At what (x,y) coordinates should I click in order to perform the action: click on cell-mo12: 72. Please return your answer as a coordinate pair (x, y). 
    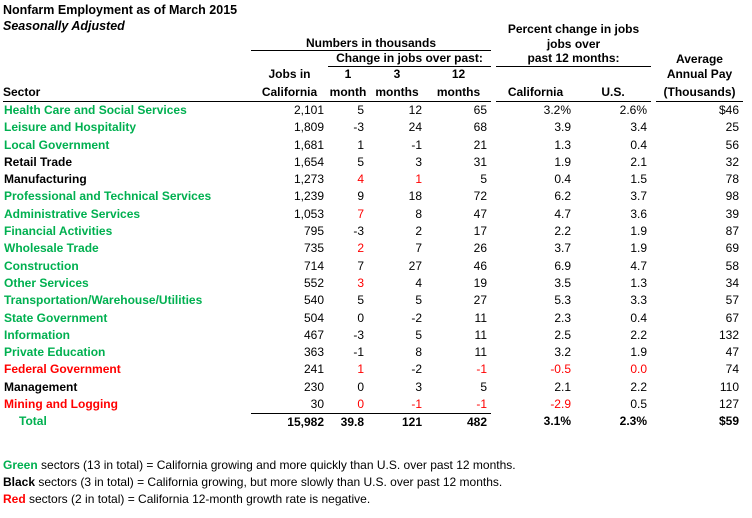
    Looking at the image, I should click on (480, 196).